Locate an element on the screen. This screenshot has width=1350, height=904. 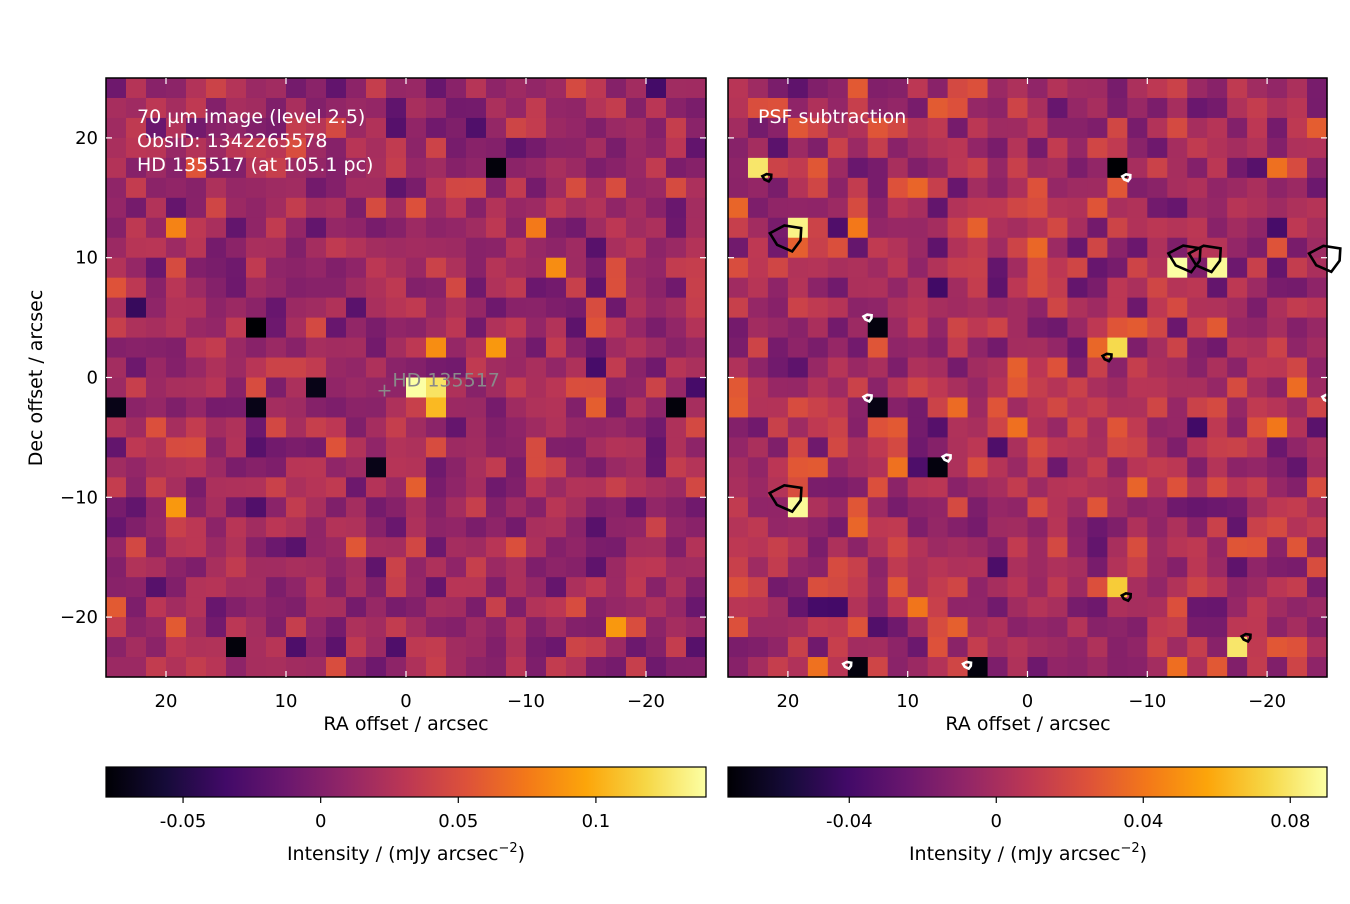
target-label: HD 135517 is located at coordinates (446, 381).